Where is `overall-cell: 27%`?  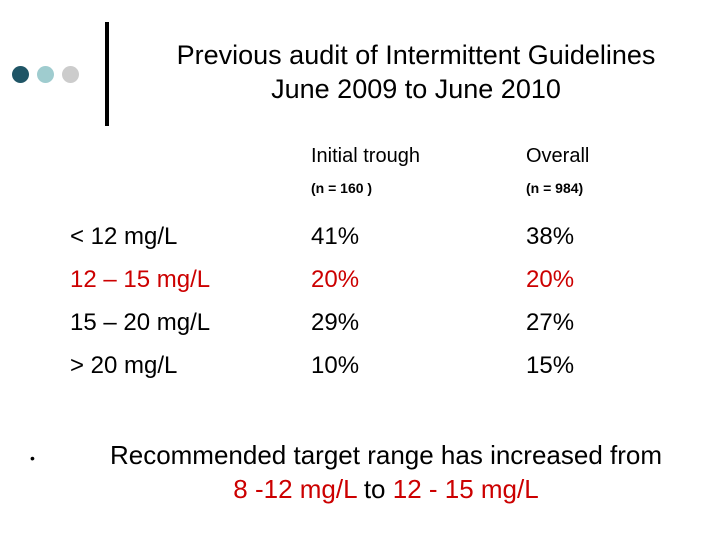
overall-cell: 27% is located at coordinates (550, 322).